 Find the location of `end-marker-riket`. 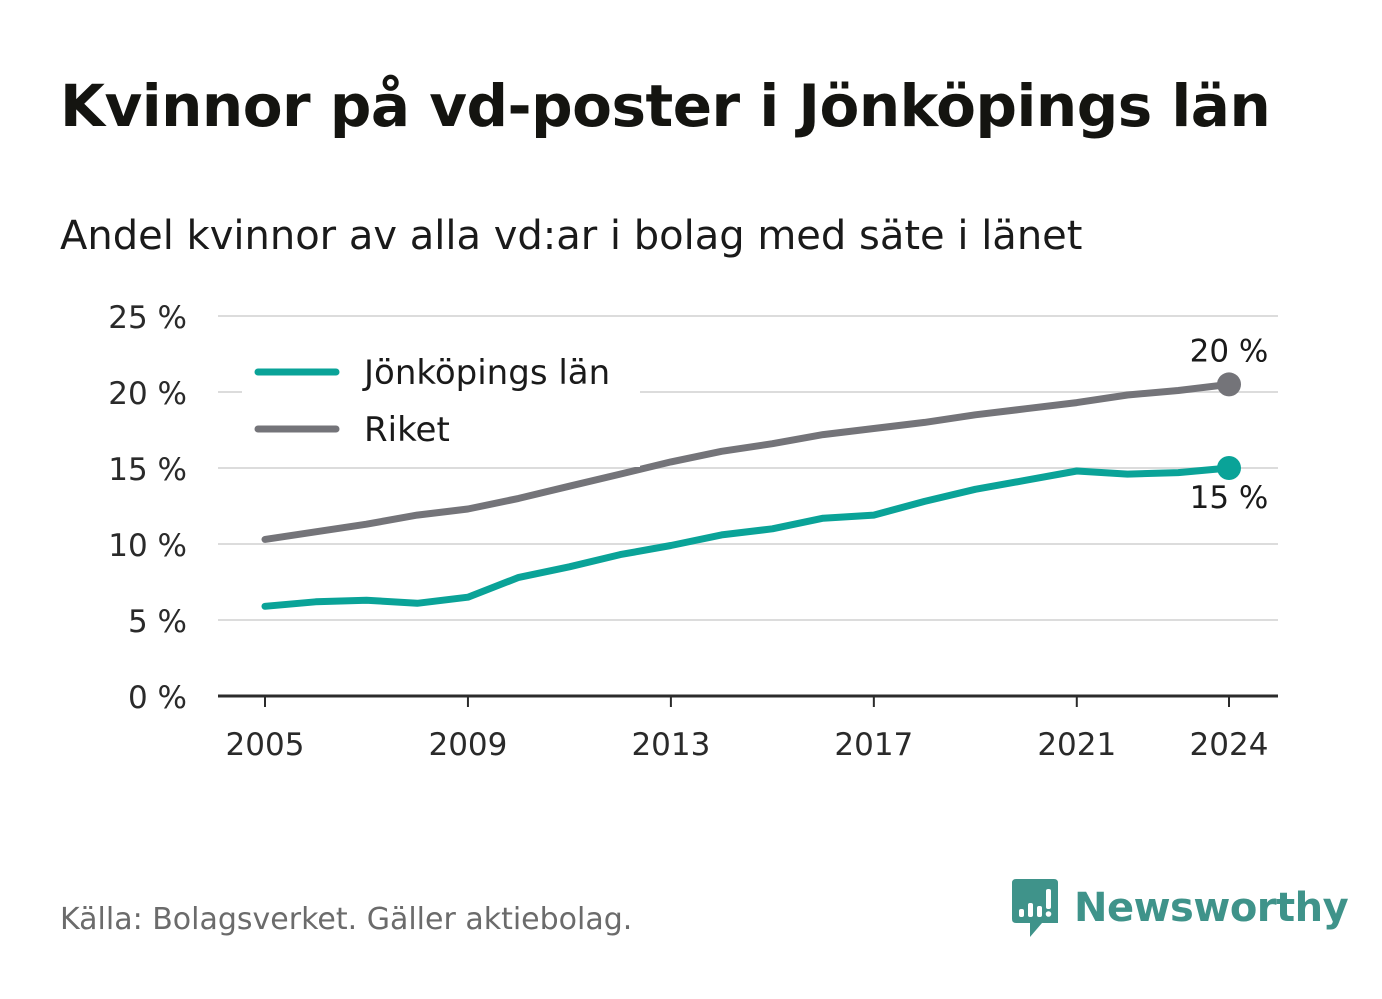

end-marker-riket is located at coordinates (1229, 384).